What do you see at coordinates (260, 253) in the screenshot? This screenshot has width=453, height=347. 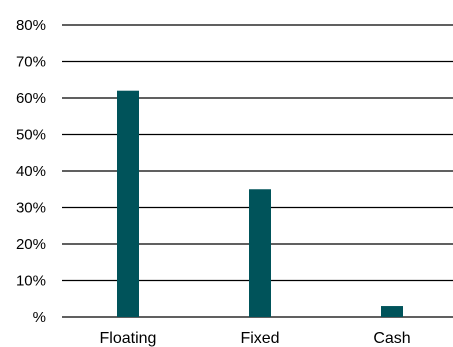 I see `bar-fixed` at bounding box center [260, 253].